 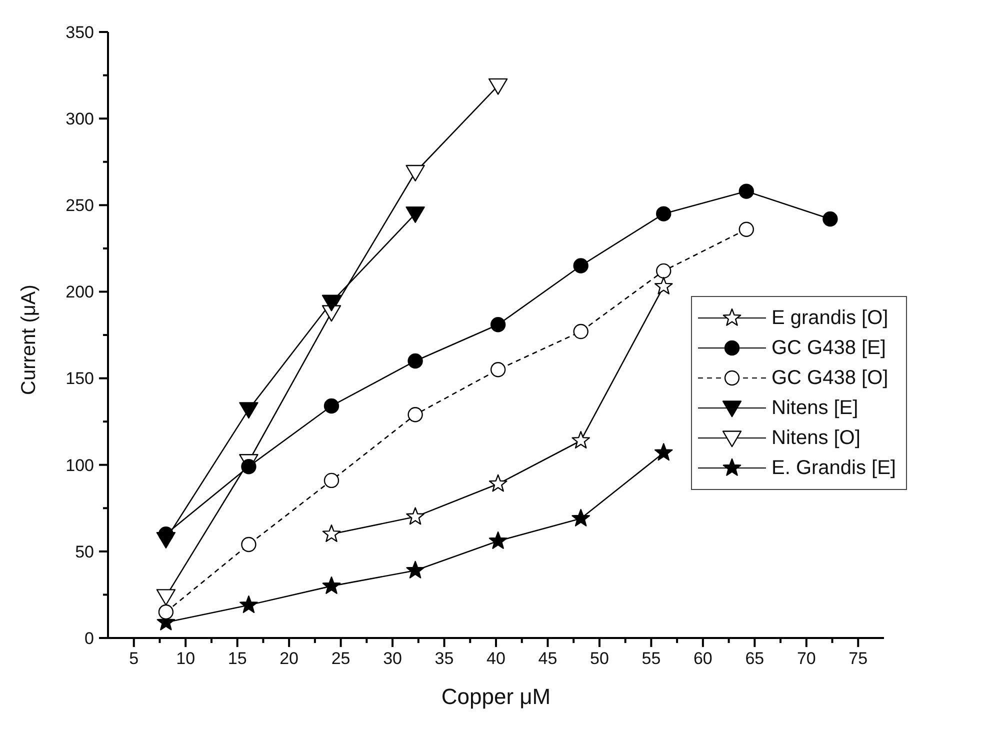 What do you see at coordinates (29, 339) in the screenshot?
I see `y-axis-title: Current (μA)` at bounding box center [29, 339].